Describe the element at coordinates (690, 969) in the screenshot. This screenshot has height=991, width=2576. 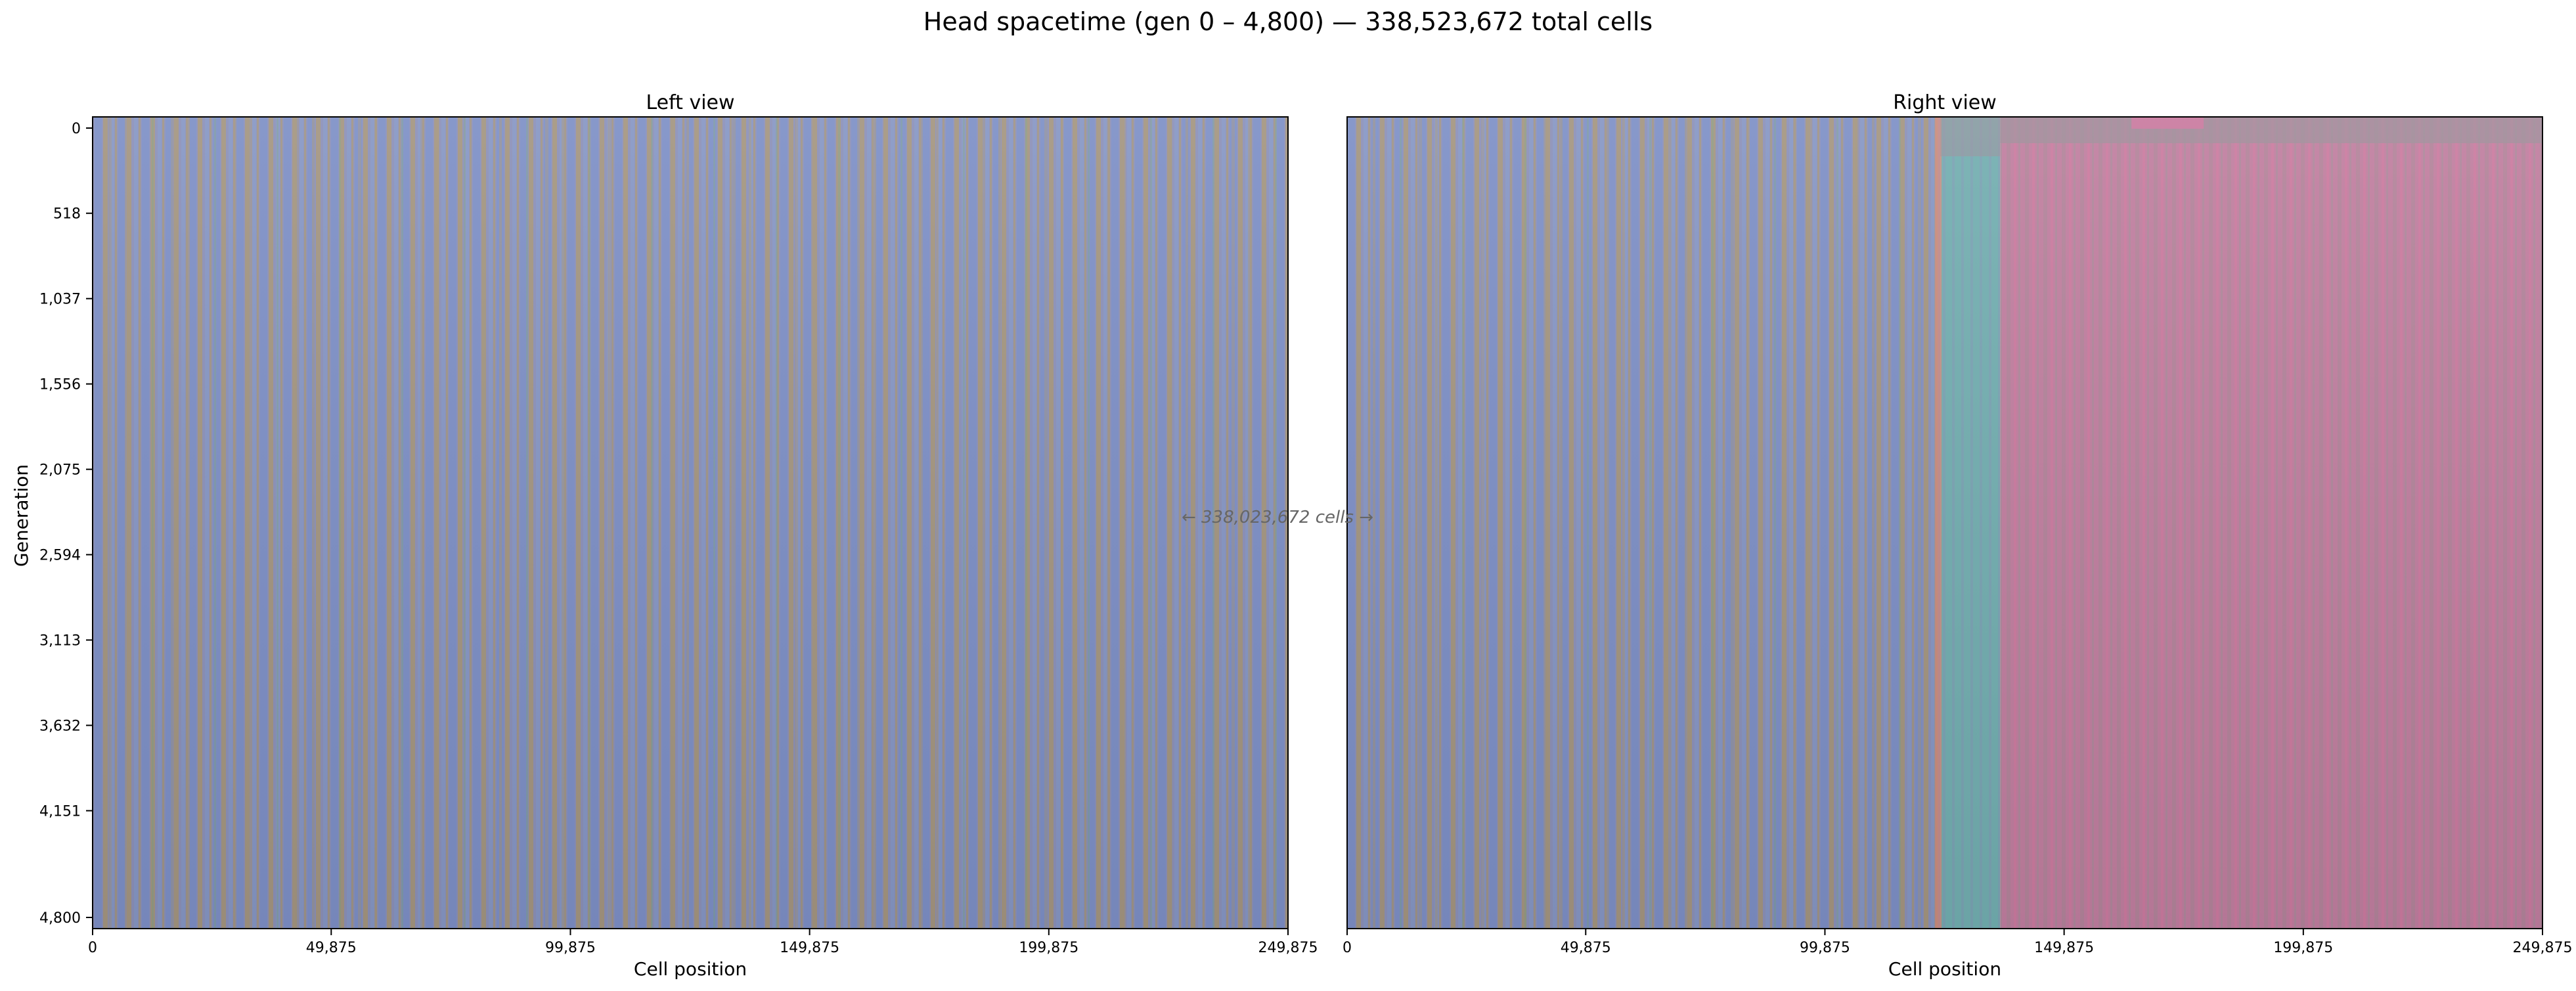
I see `x-axis-label-left: Cell position` at that location.